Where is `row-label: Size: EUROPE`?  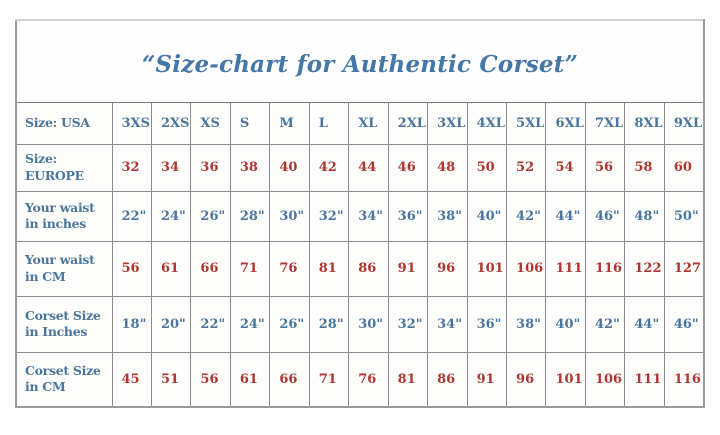
row-label: Size: EUROPE is located at coordinates (64, 167).